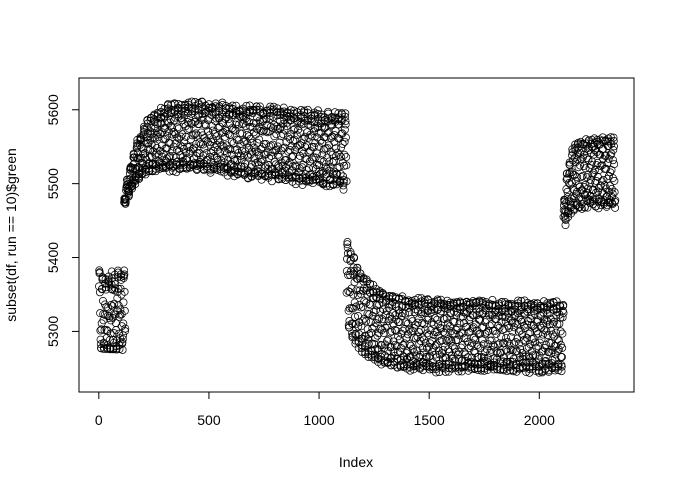  Describe the element at coordinates (539, 420) in the screenshot. I see `x-tick-label: 2000` at that location.